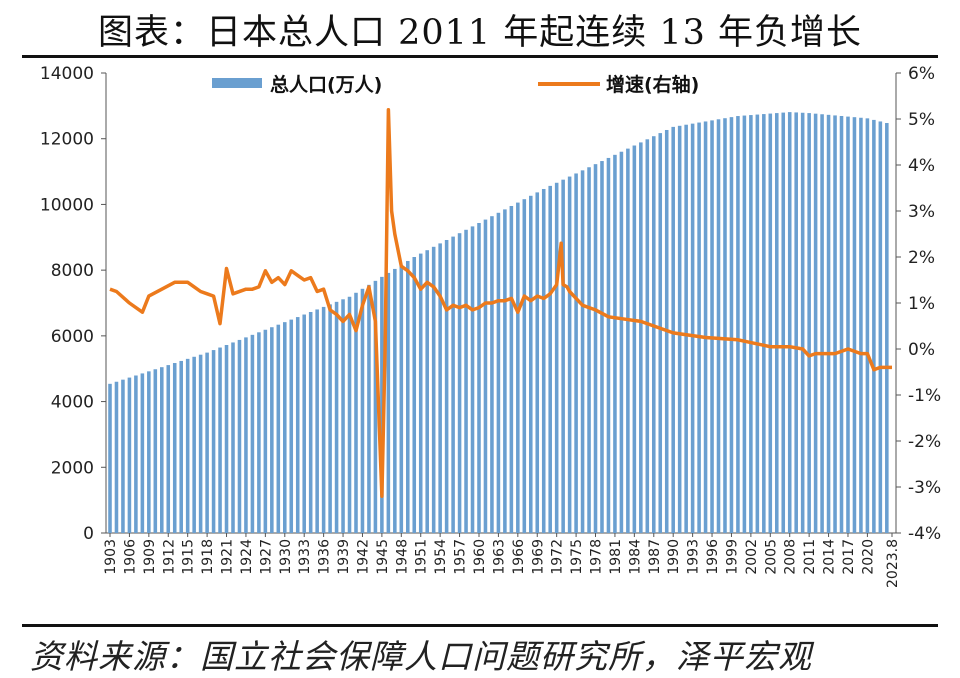 The image size is (960, 678). What do you see at coordinates (67, 140) in the screenshot?
I see `left-tick-label: 12000` at bounding box center [67, 140].